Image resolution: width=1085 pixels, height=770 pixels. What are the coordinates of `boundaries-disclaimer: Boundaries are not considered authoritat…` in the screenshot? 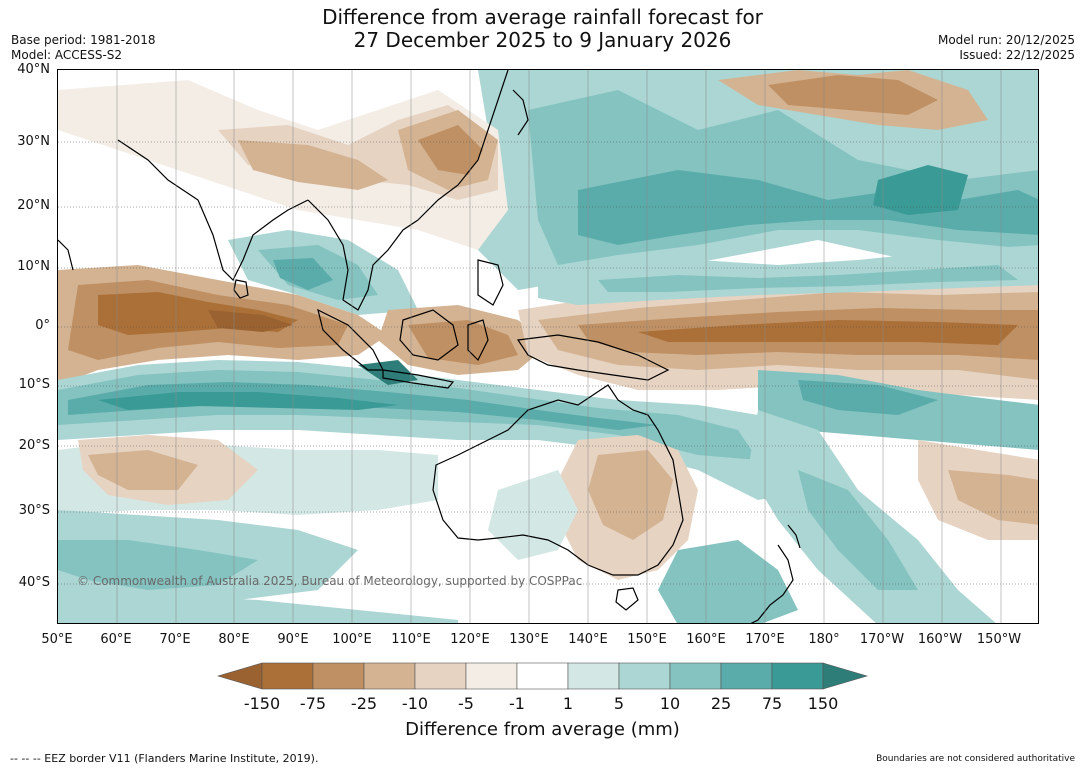 It's located at (975, 759).